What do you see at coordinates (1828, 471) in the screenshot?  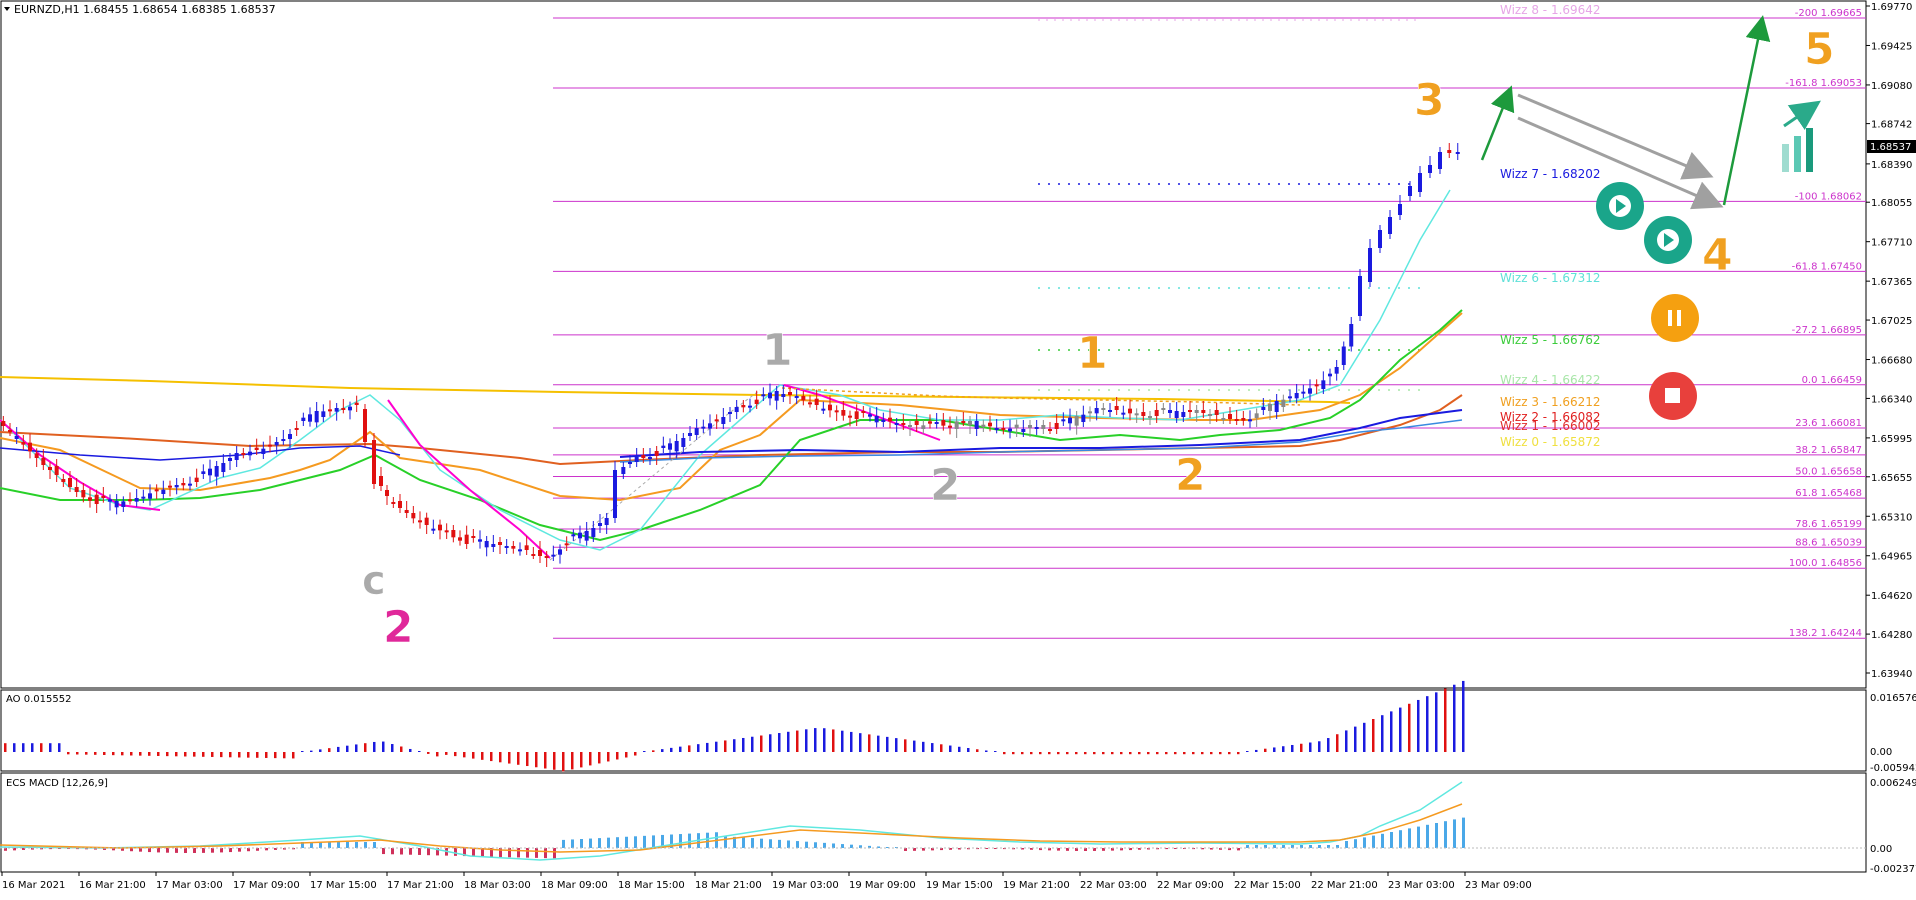 I see `fib-level-label: 50.0 1.65658` at bounding box center [1828, 471].